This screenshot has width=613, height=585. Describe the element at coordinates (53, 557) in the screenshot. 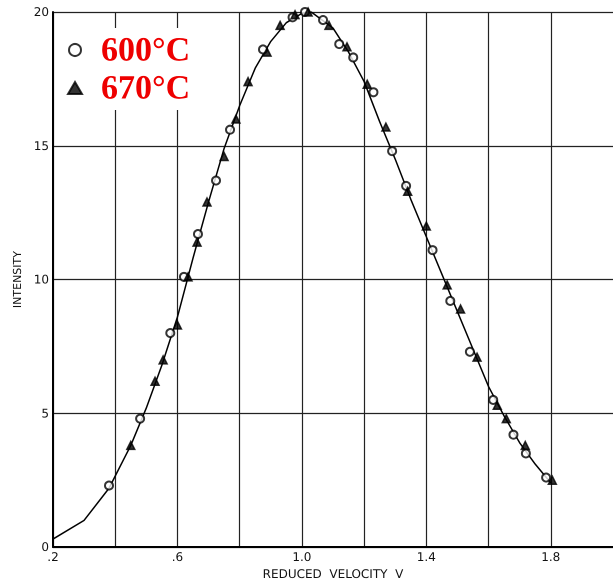

I see `x-tick-label: .2` at that location.